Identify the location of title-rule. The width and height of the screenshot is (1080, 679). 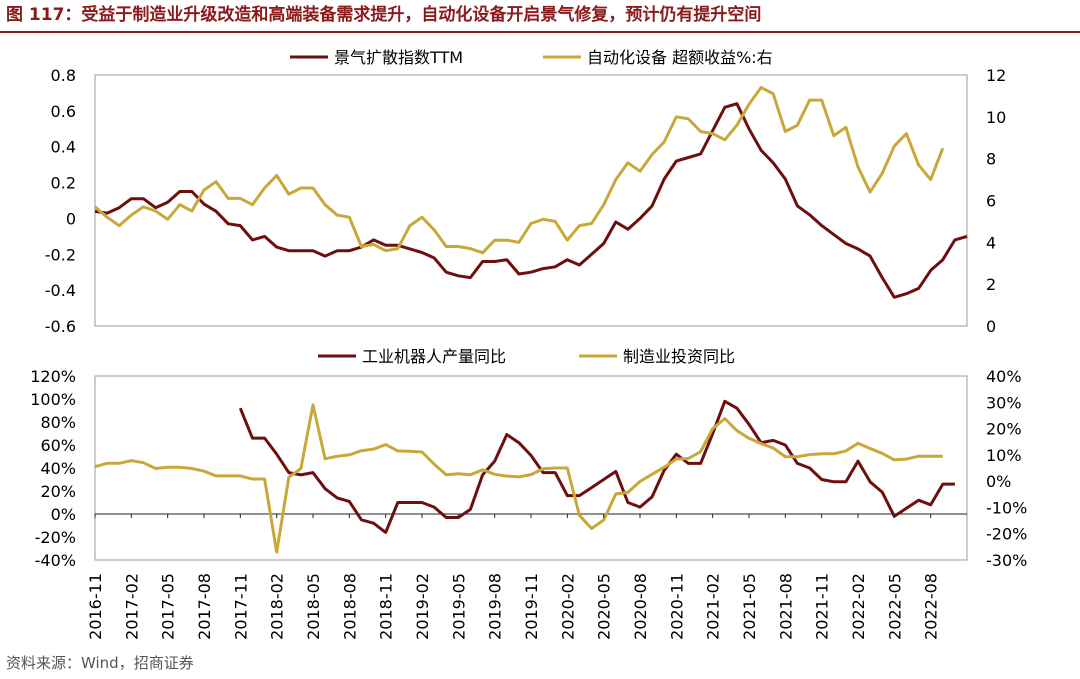
(540, 32).